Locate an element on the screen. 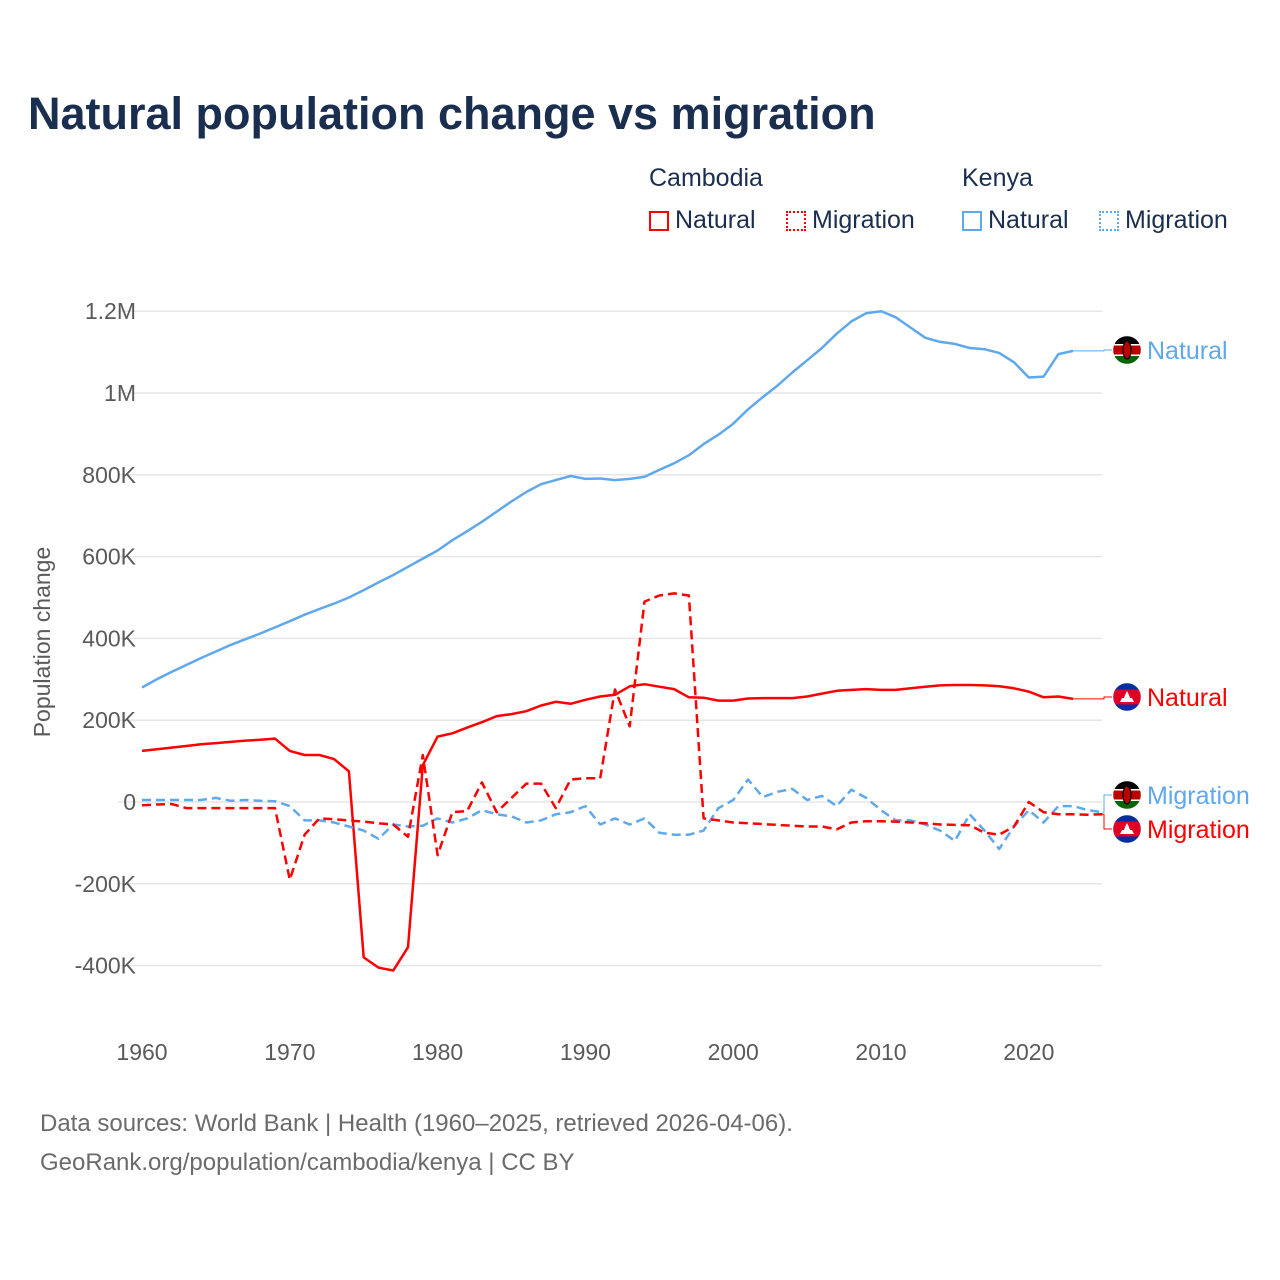  legend-item-cambodia-natural: Natural is located at coordinates (702, 220).